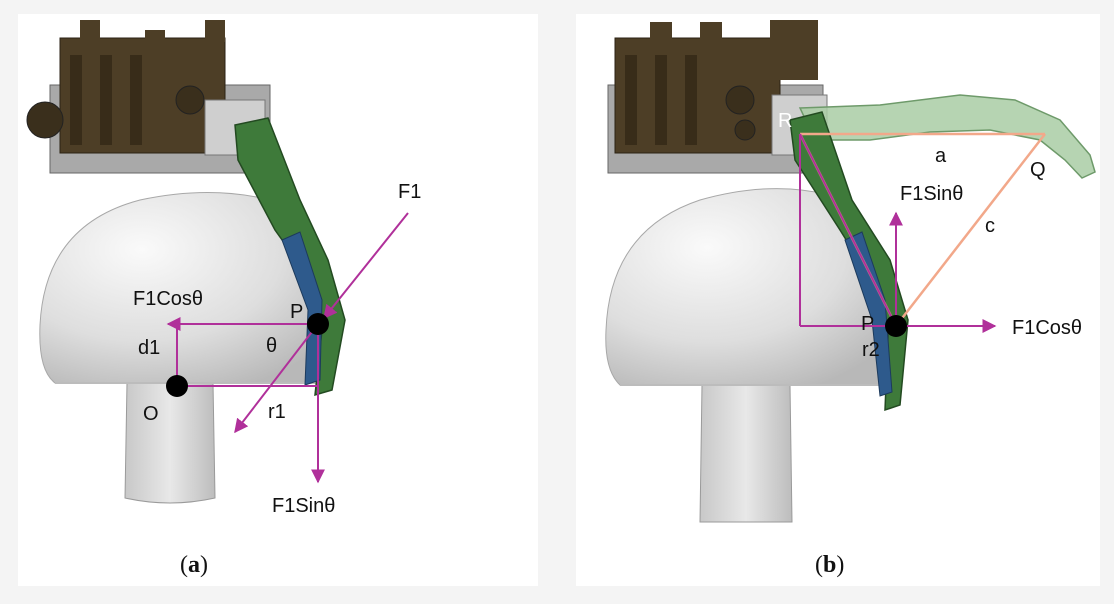  I want to click on finger-a, so click(290, 257).